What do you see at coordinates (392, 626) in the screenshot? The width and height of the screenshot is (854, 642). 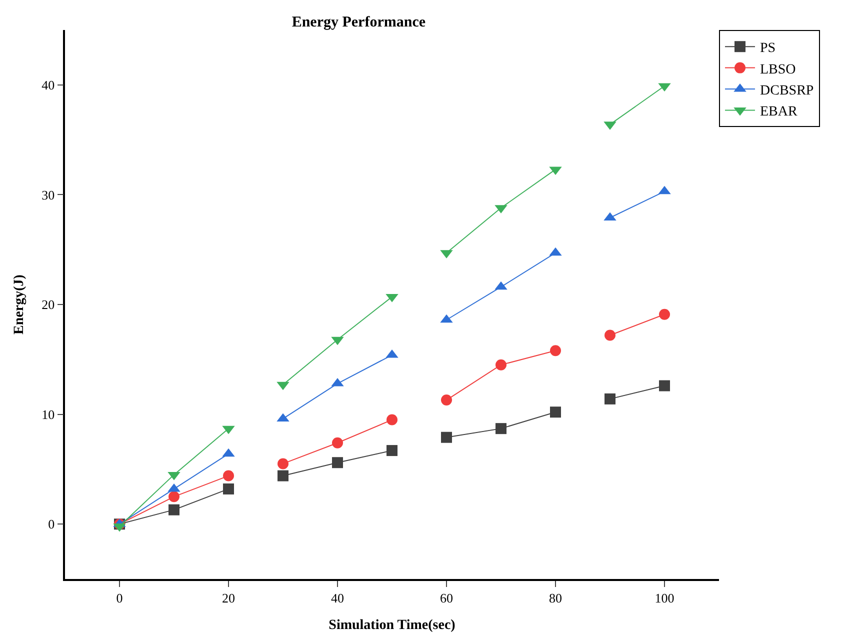 I see `x-axis-title: Simulation Time(sec)` at bounding box center [392, 626].